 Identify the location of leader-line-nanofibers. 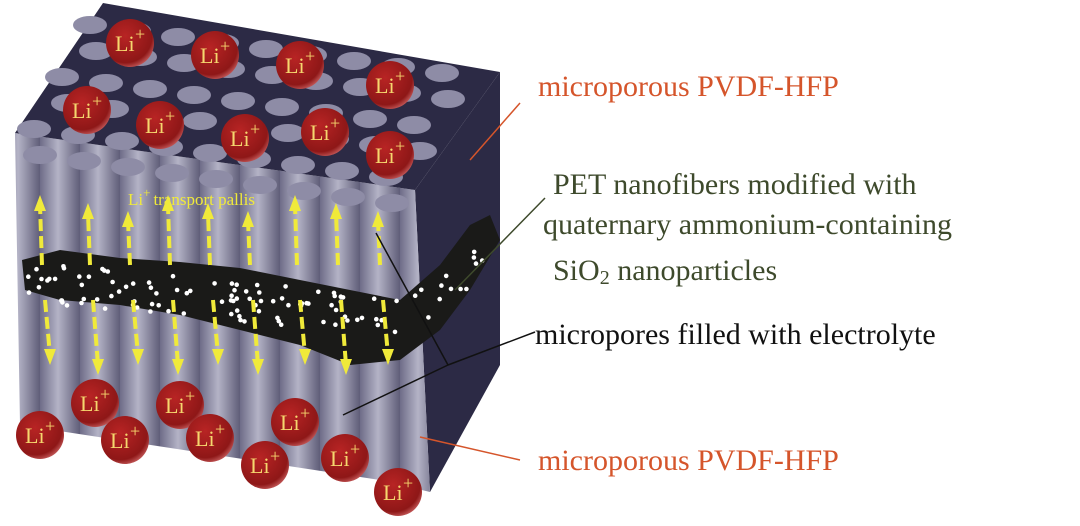
(500, 244).